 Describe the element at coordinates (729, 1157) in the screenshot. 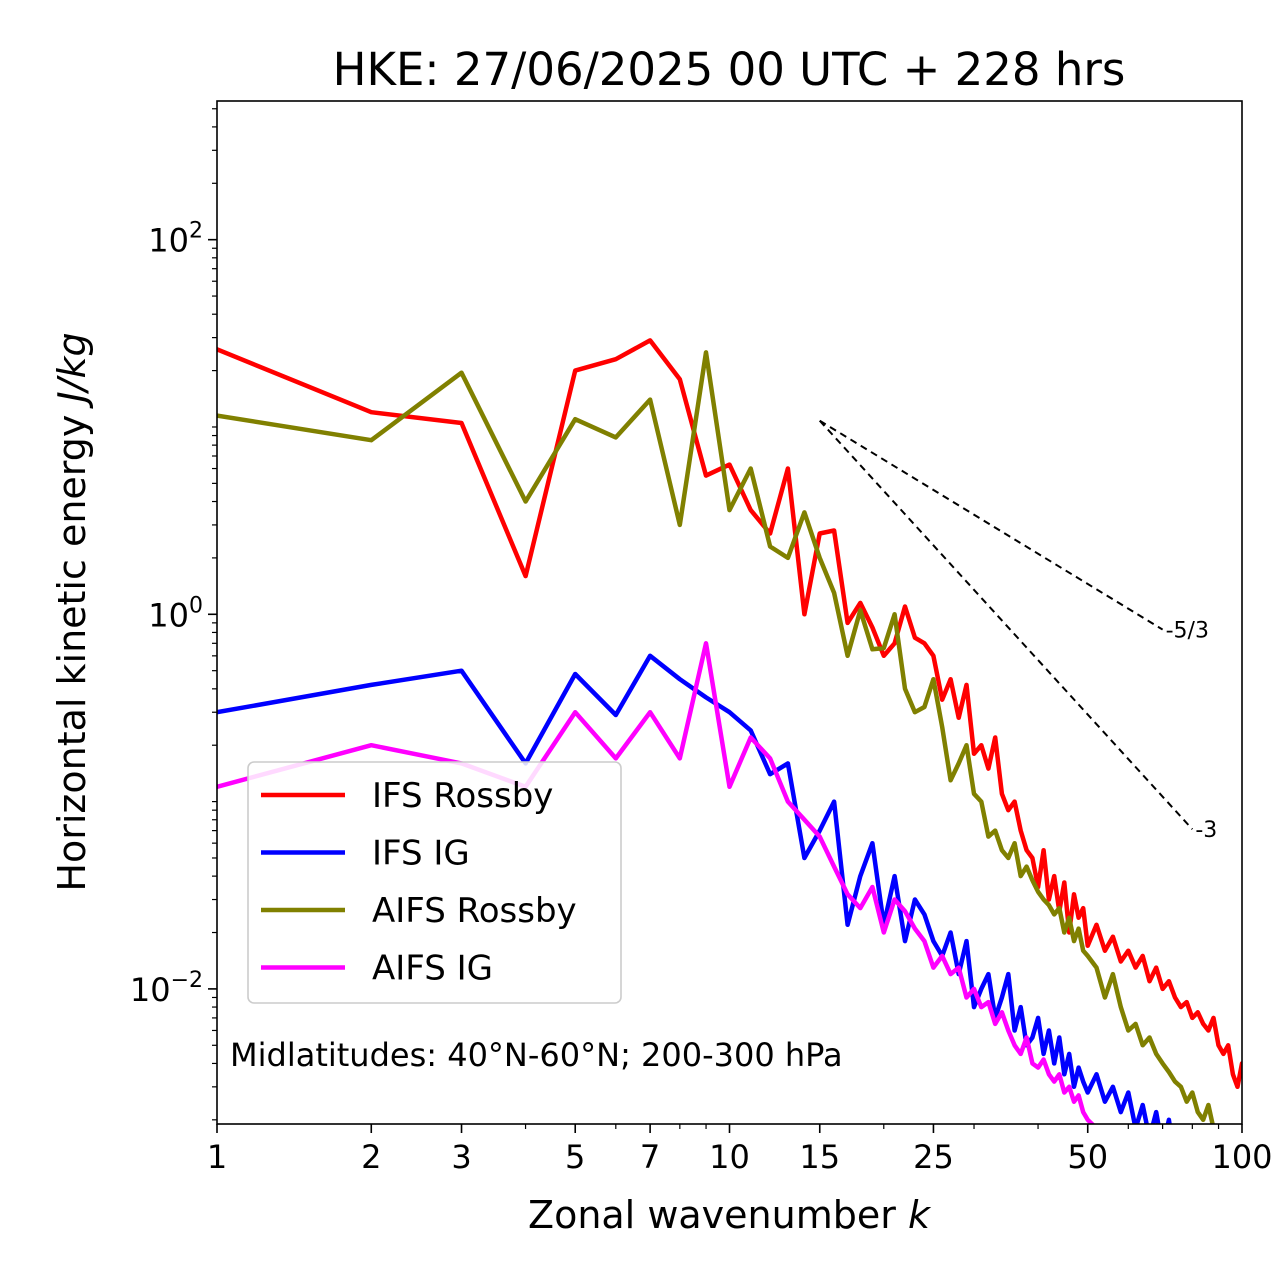

I see `x-tick-label: 10` at that location.